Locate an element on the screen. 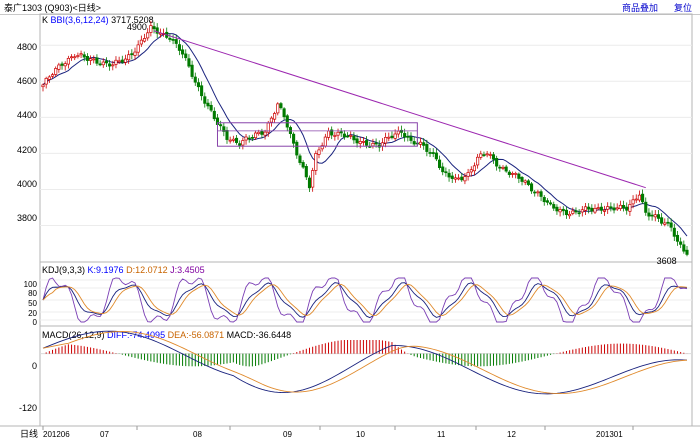  macd-tick-neg120: -120 is located at coordinates (28, 408).